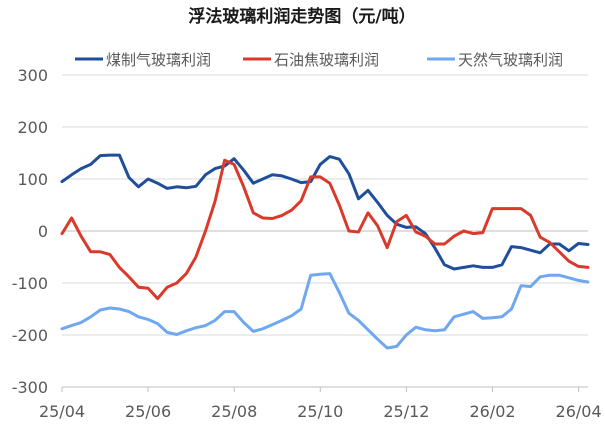  What do you see at coordinates (30, 283) in the screenshot?
I see `y-tick-label: -100` at bounding box center [30, 283].